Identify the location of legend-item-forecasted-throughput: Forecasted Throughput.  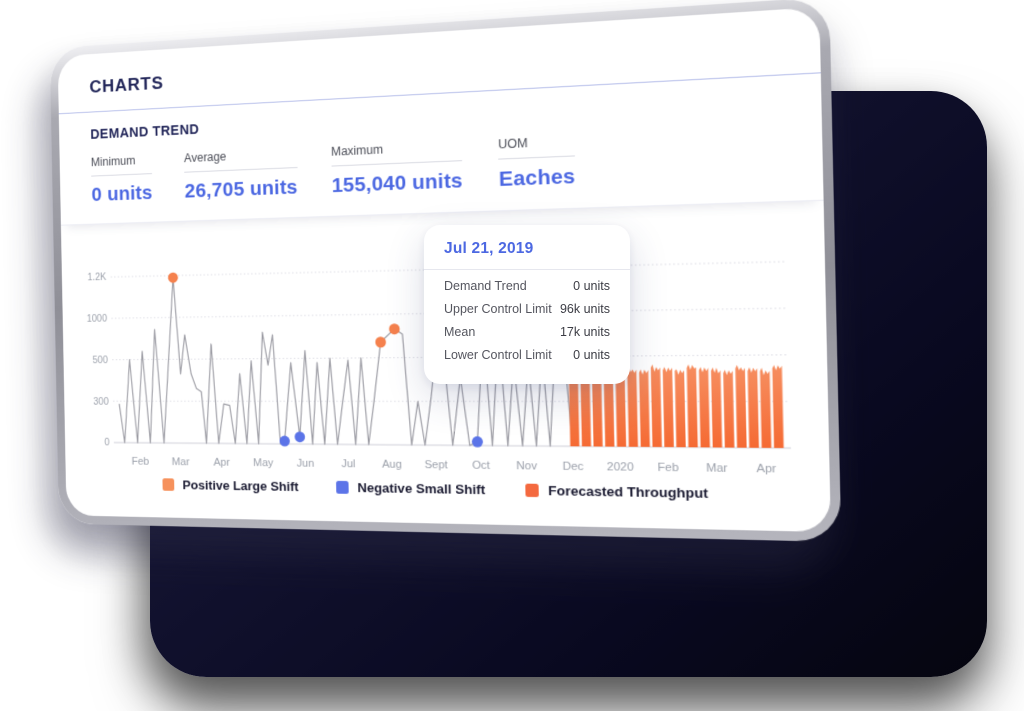
(616, 492).